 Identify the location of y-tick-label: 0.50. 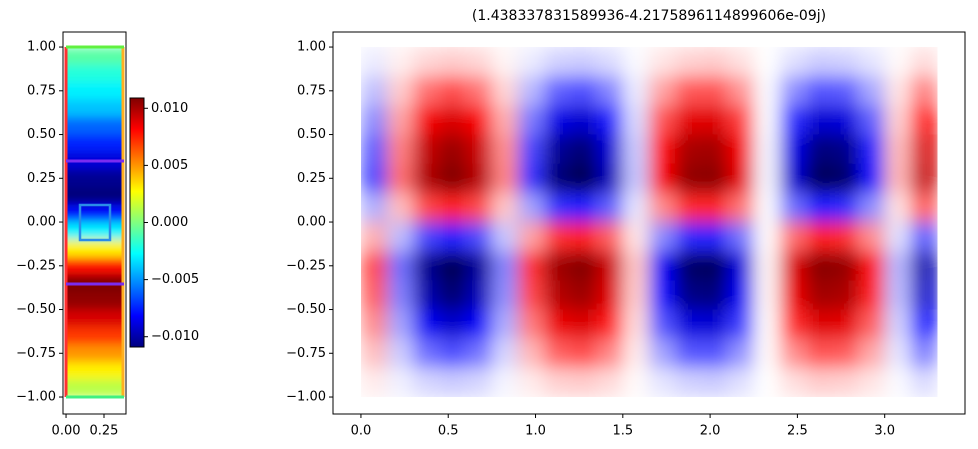
(311, 134).